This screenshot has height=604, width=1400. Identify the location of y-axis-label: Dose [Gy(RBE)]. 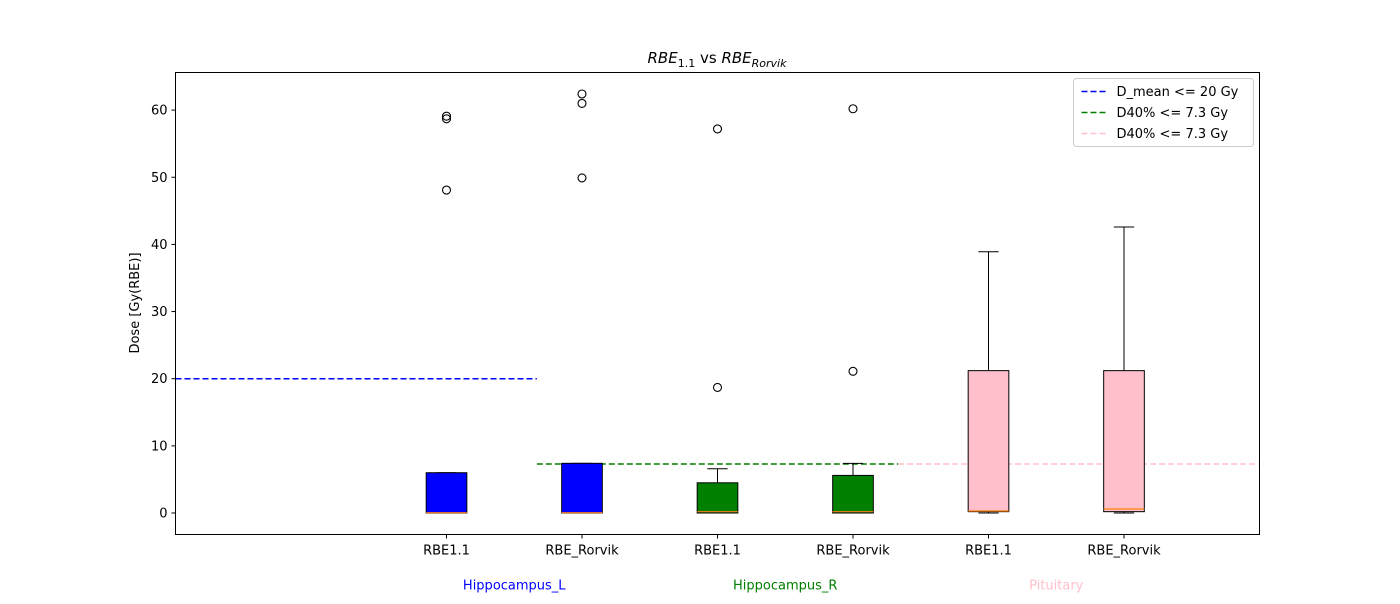
(135, 302).